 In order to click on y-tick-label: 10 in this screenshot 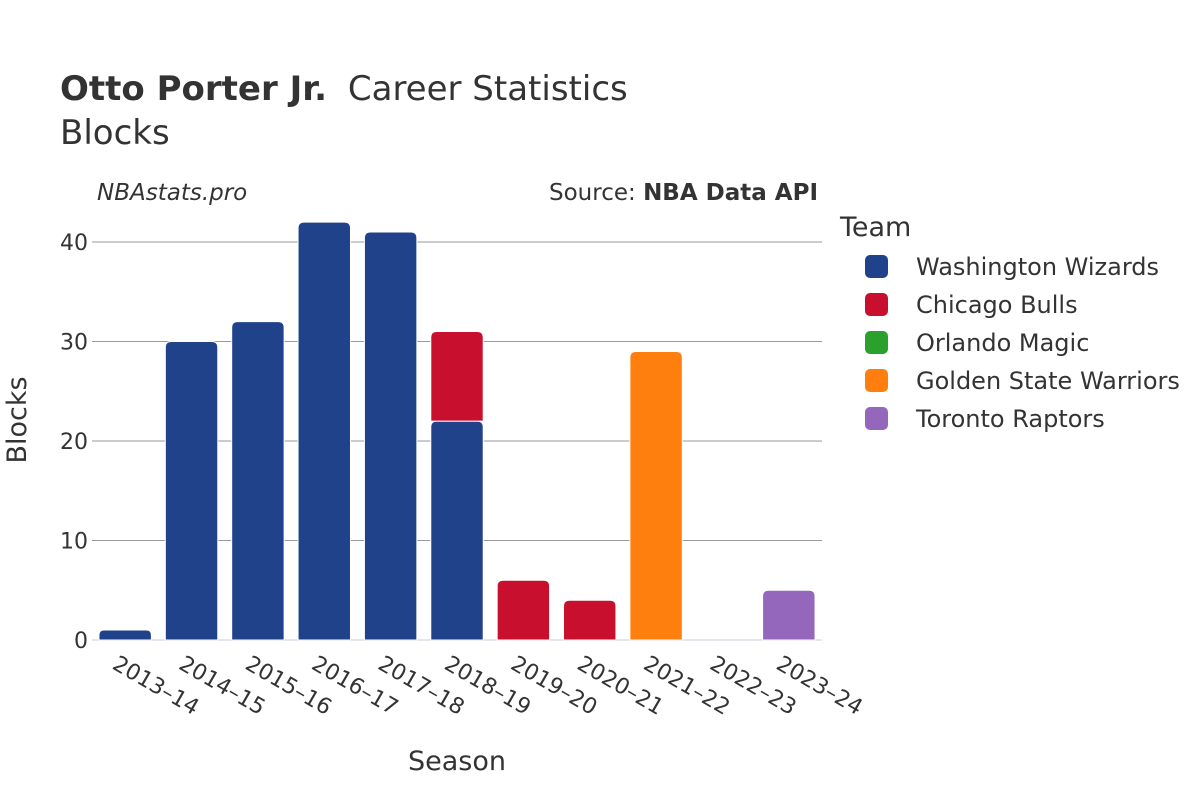, I will do `click(74, 542)`.